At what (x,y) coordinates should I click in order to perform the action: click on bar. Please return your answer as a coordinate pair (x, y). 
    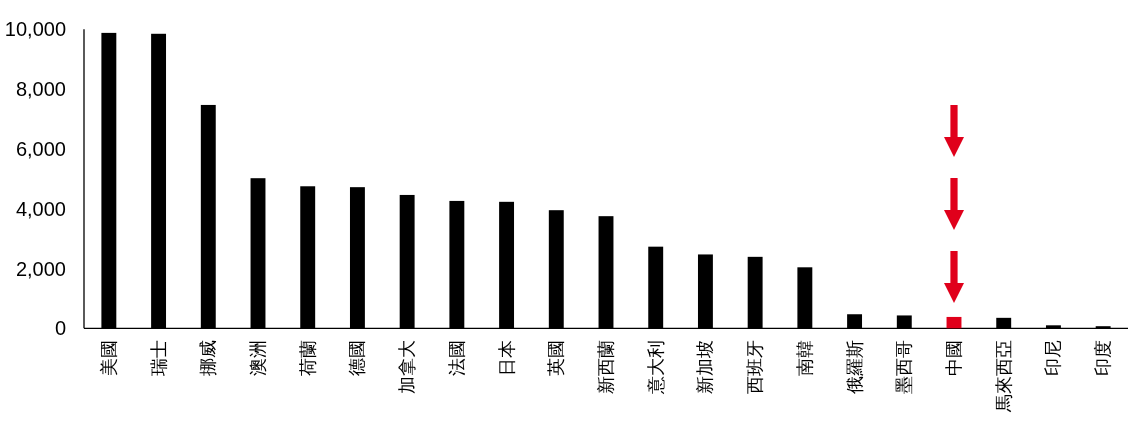
    Looking at the image, I should click on (954, 322).